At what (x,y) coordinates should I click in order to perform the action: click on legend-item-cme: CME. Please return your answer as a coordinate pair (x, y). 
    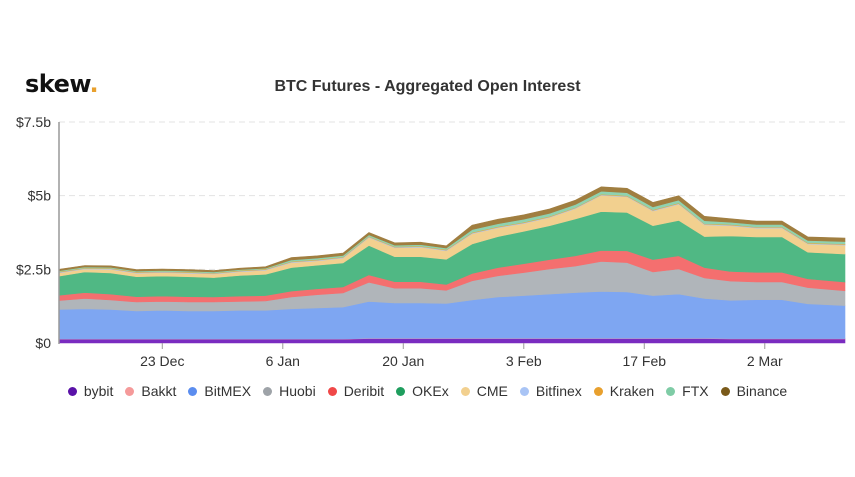
    Looking at the image, I should click on (484, 391).